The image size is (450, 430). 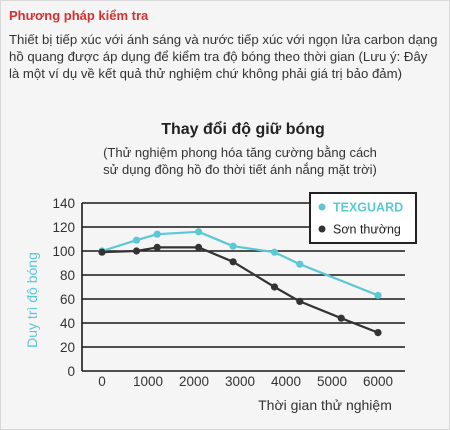 I want to click on legend-marker-son-thuong, so click(x=322, y=229).